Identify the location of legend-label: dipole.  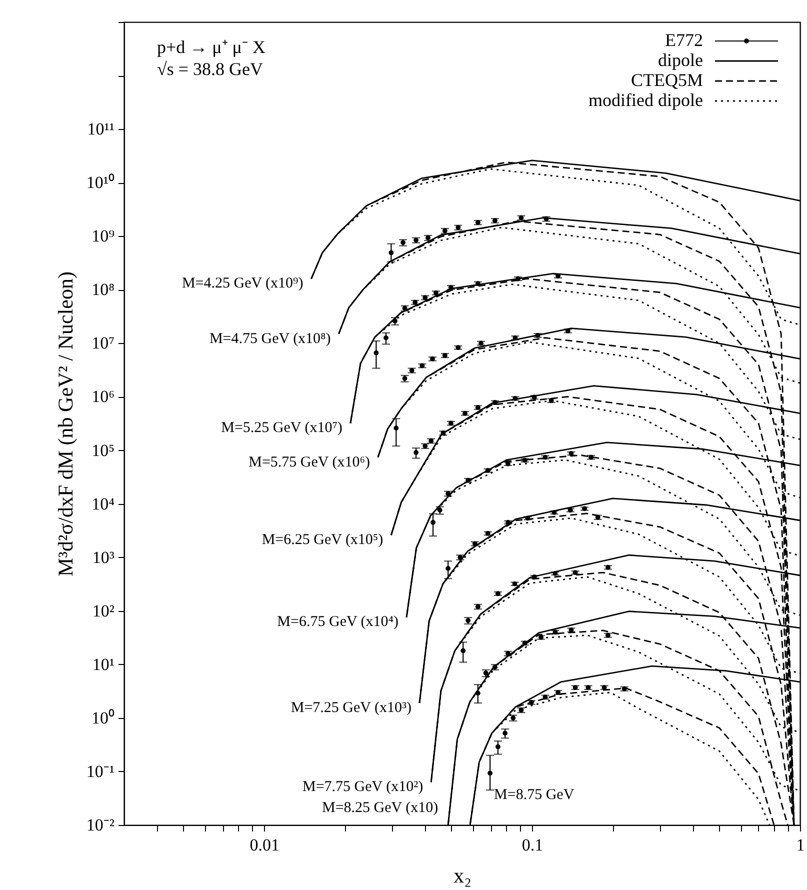
(680, 60).